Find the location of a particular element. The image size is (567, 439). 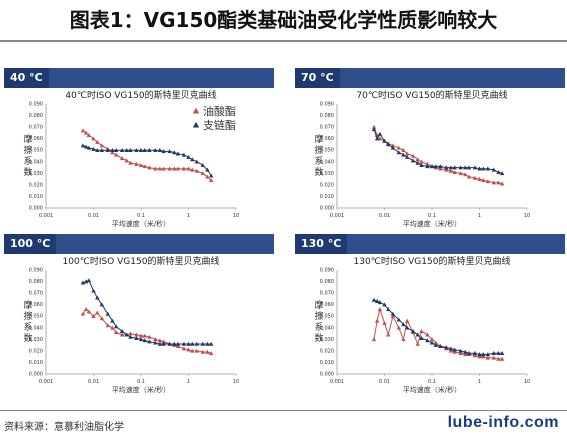

y-tick-label: 0.070 is located at coordinates (36, 294).